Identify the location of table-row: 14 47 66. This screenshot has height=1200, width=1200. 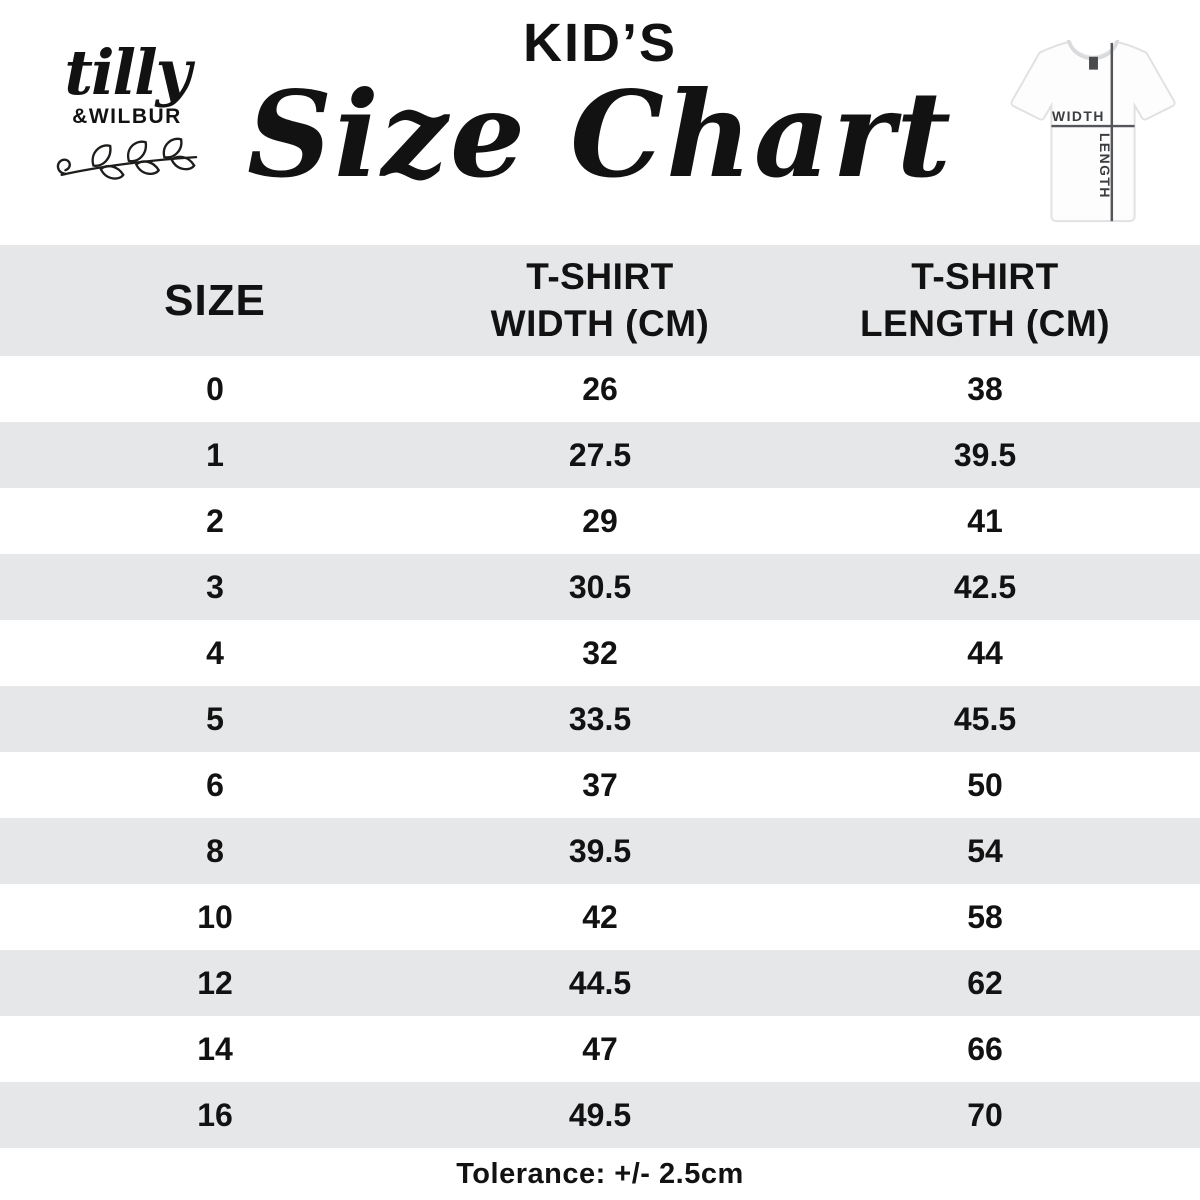
(600, 1049).